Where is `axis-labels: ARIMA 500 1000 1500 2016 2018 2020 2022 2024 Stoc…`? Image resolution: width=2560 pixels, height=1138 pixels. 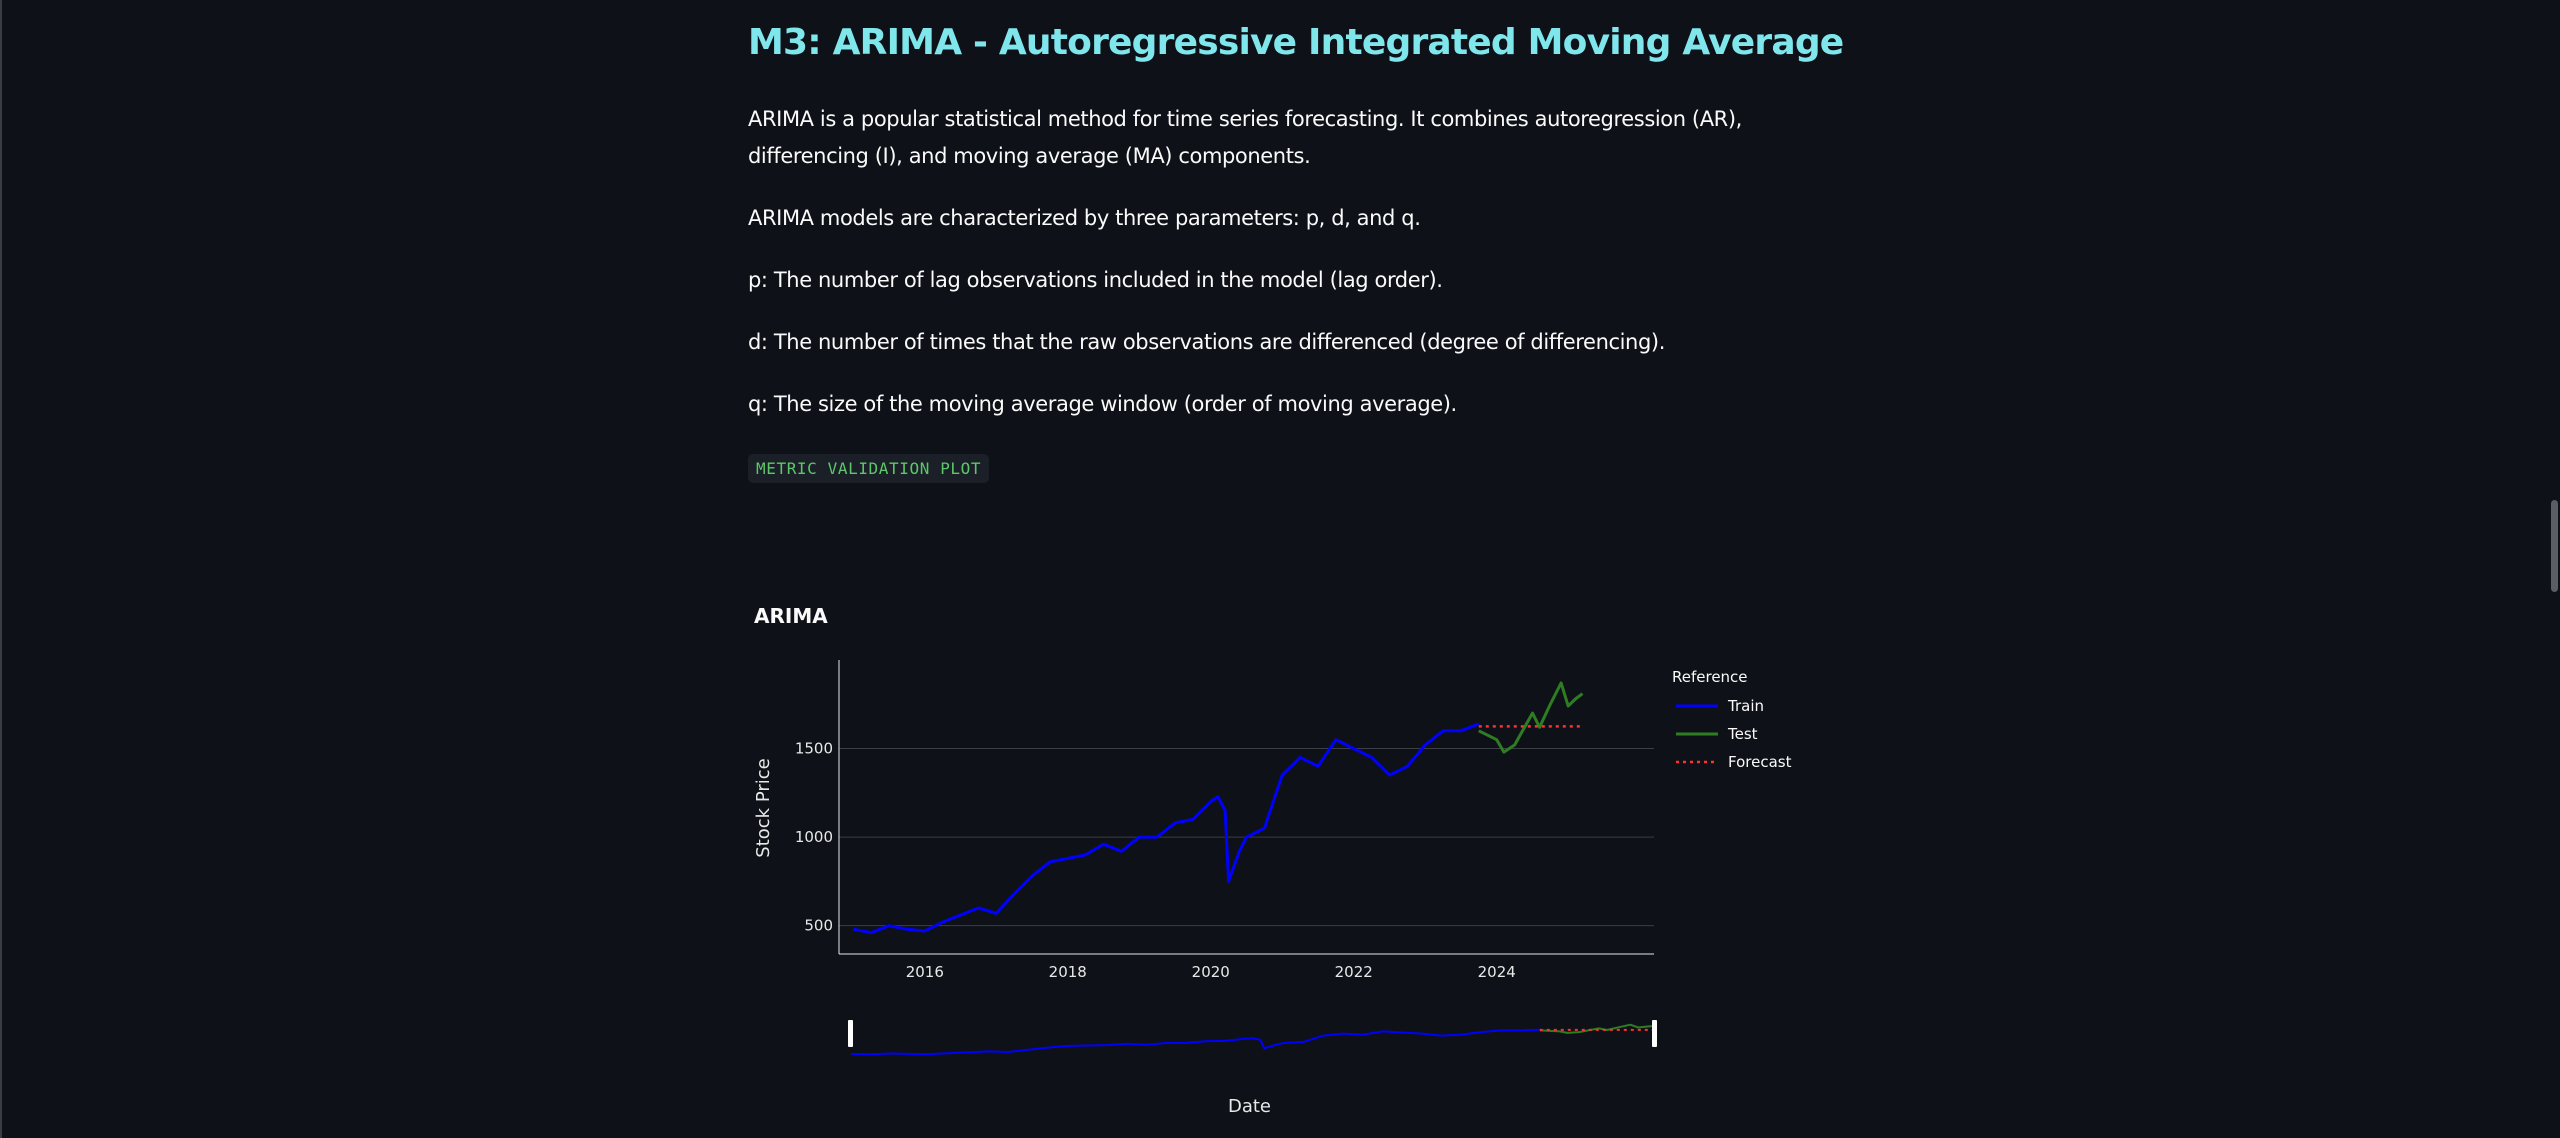
axis-labels: ARIMA 500 1000 1500 2016 2018 2020 2022 2024 Stoc… is located at coordinates (1134, 860).